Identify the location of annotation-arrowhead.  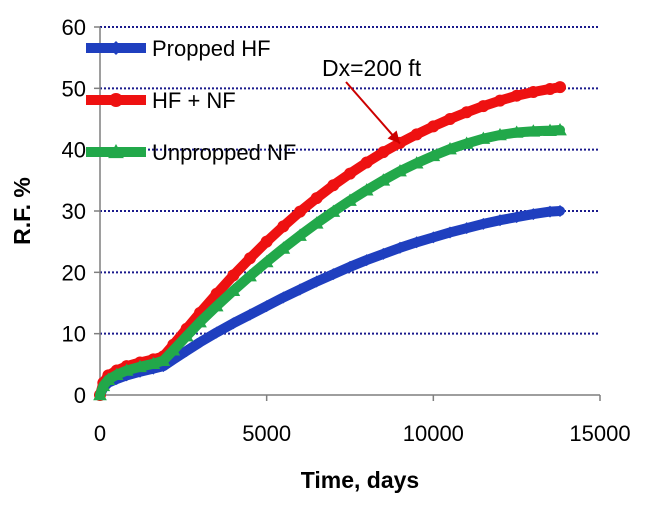
(393, 137).